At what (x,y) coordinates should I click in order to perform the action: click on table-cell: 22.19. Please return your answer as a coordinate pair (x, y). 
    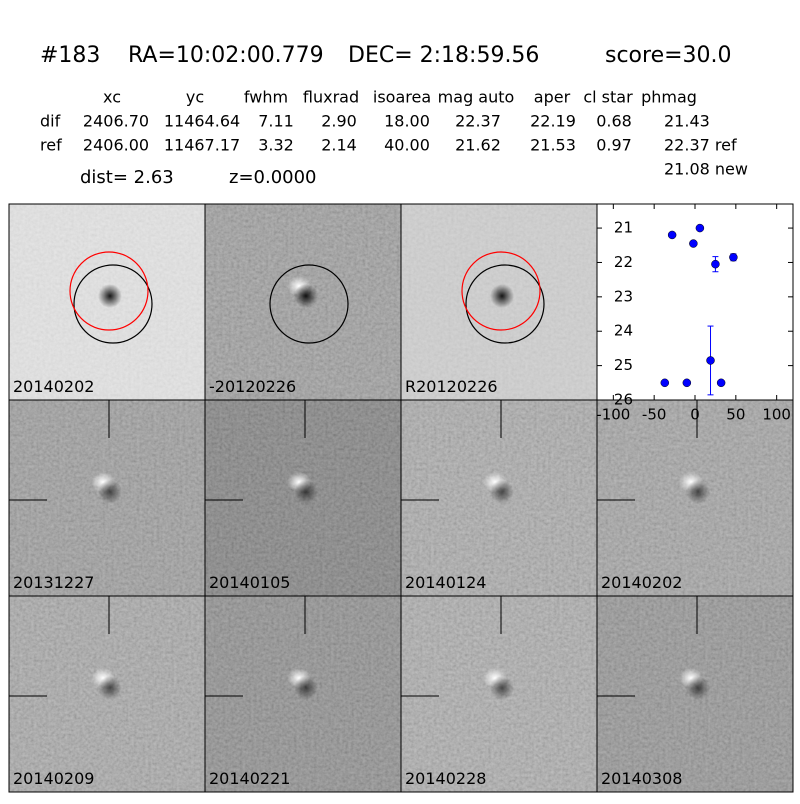
    Looking at the image, I should click on (553, 121).